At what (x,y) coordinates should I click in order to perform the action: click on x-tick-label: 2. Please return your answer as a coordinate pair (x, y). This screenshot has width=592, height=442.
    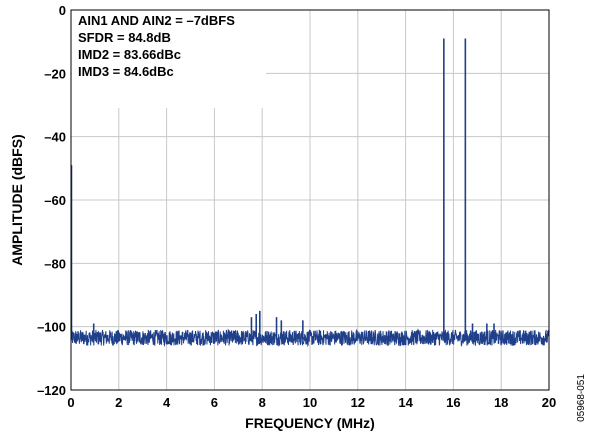
    Looking at the image, I should click on (118, 402).